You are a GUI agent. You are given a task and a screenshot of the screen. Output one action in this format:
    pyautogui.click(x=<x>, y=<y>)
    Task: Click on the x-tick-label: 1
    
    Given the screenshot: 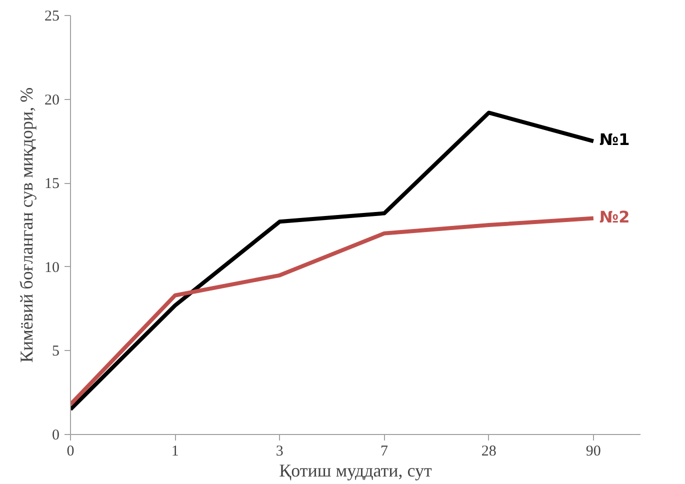 What is the action you would take?
    pyautogui.click(x=175, y=452)
    